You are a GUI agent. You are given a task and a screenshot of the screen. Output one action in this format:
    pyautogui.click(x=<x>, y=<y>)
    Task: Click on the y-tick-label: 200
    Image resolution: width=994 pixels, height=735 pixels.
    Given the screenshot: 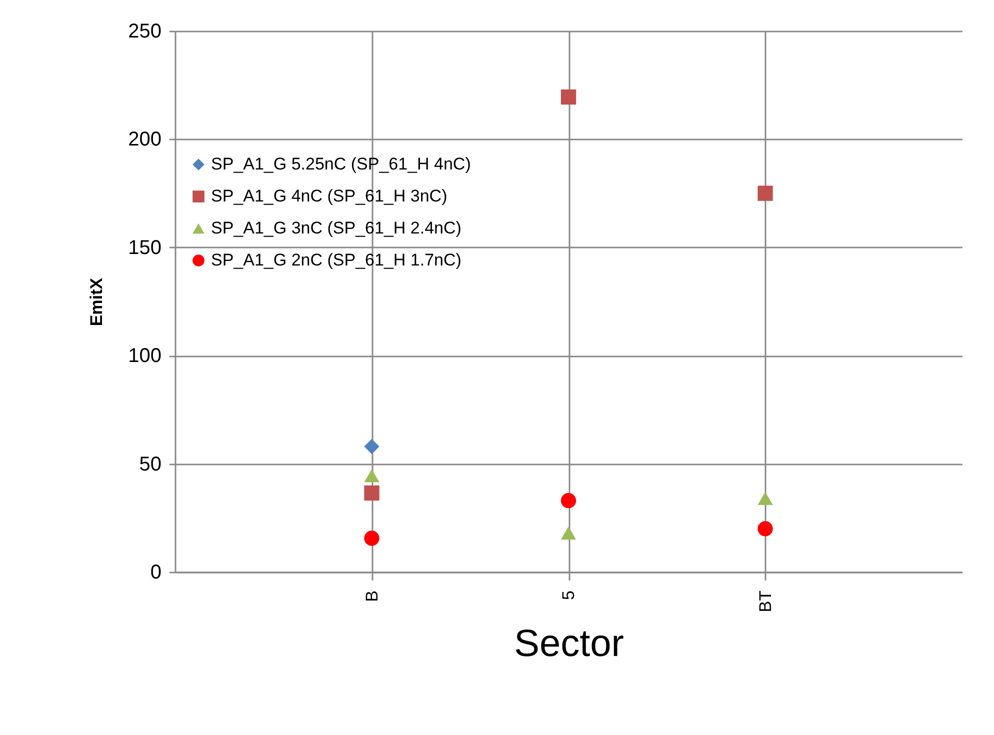 What is the action you would take?
    pyautogui.click(x=145, y=139)
    